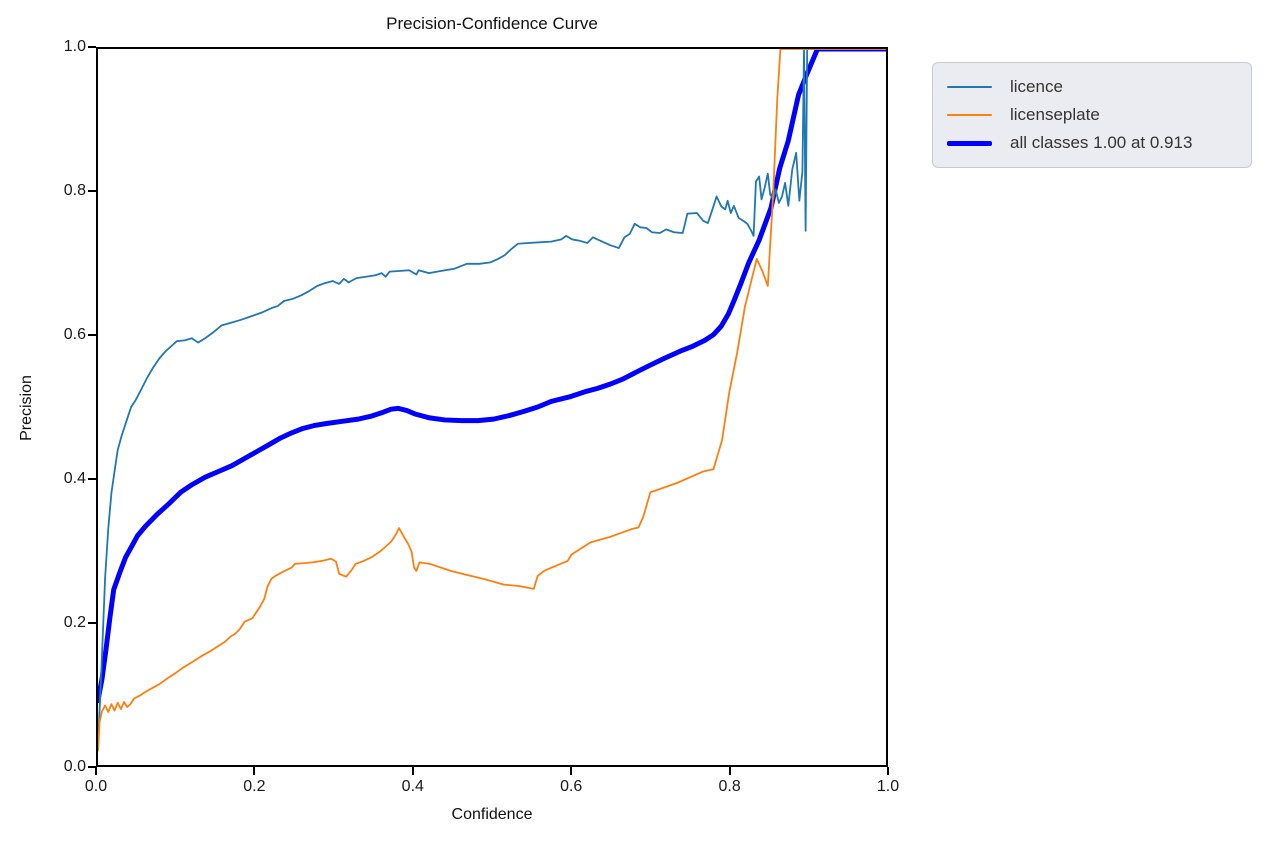 This screenshot has height=853, width=1280. What do you see at coordinates (1055, 114) in the screenshot?
I see `legend-label-licenseplate: licenseplate` at bounding box center [1055, 114].